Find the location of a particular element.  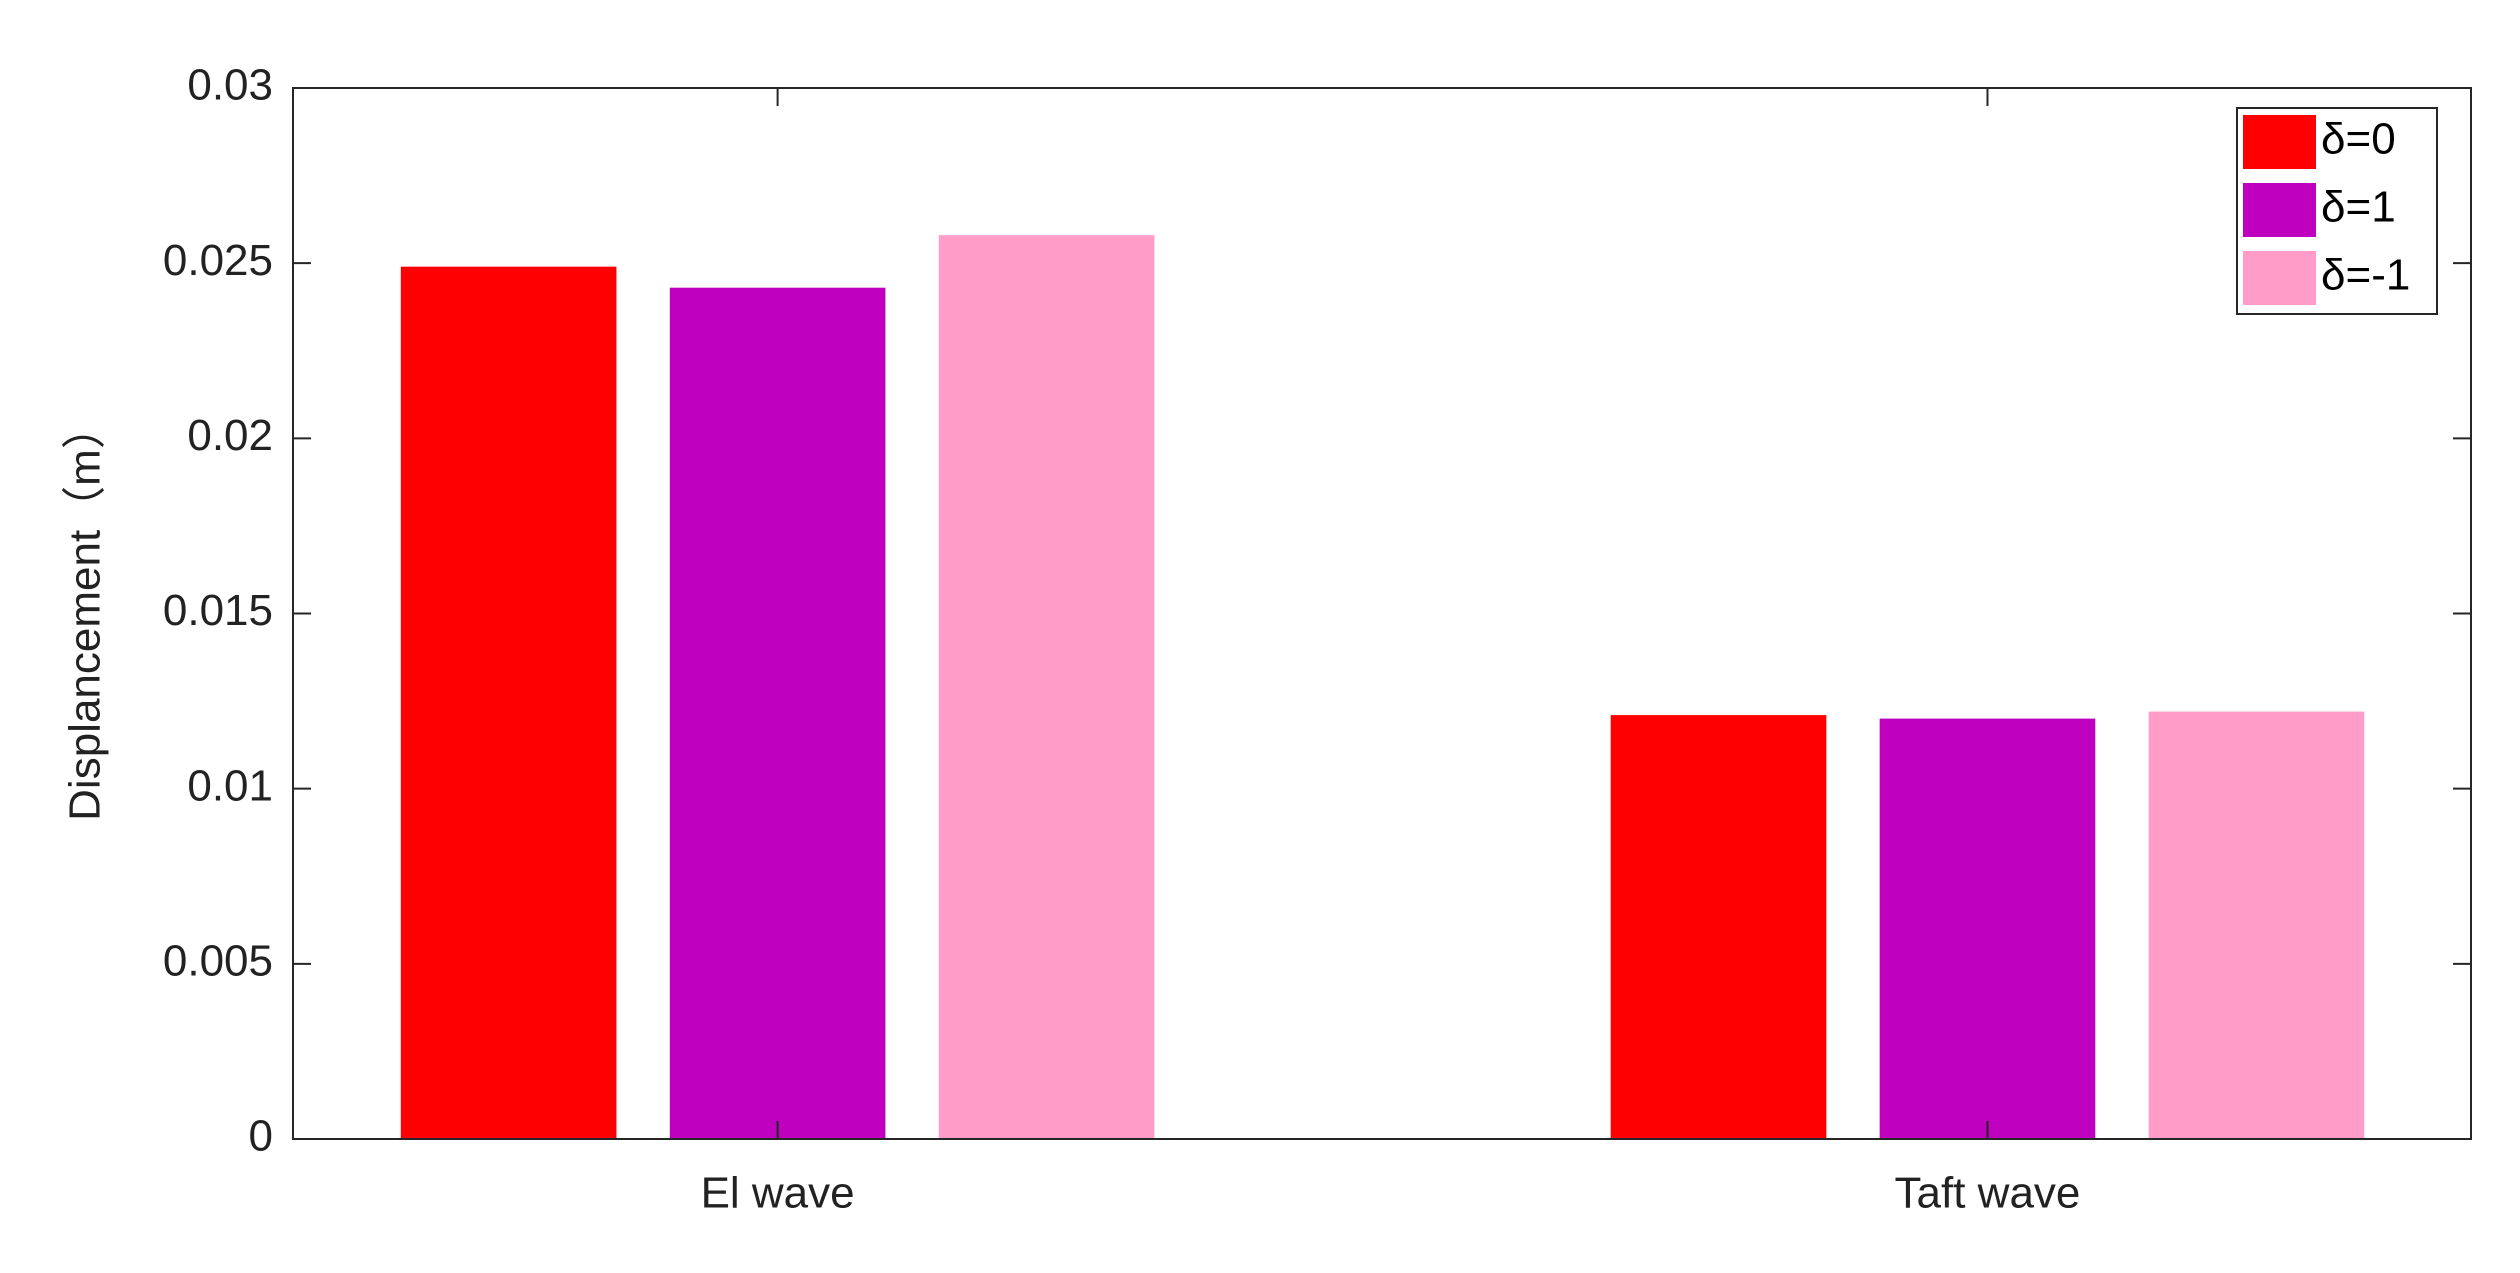

x-tick-label: Taft wave is located at coordinates (1988, 1193).